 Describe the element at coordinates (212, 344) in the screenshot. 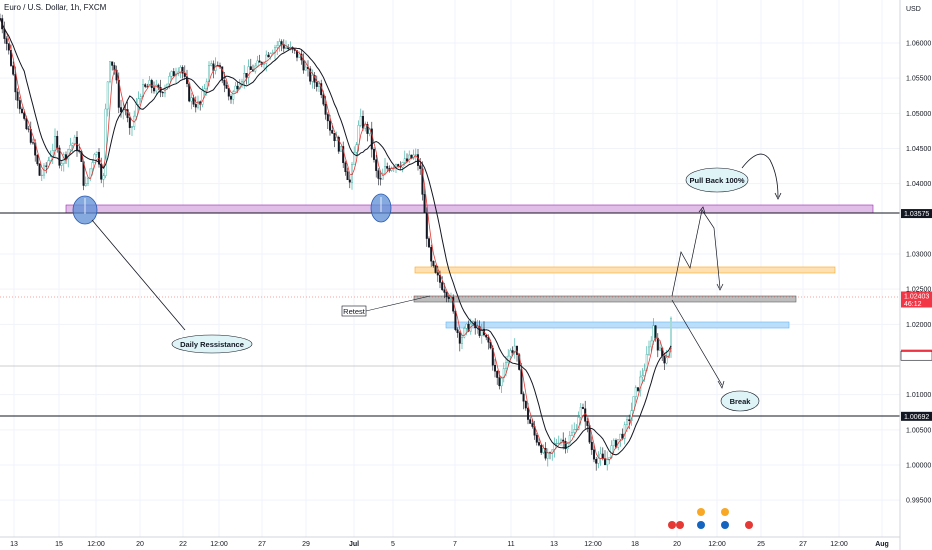

I see `daily-resistance-bubble` at that location.